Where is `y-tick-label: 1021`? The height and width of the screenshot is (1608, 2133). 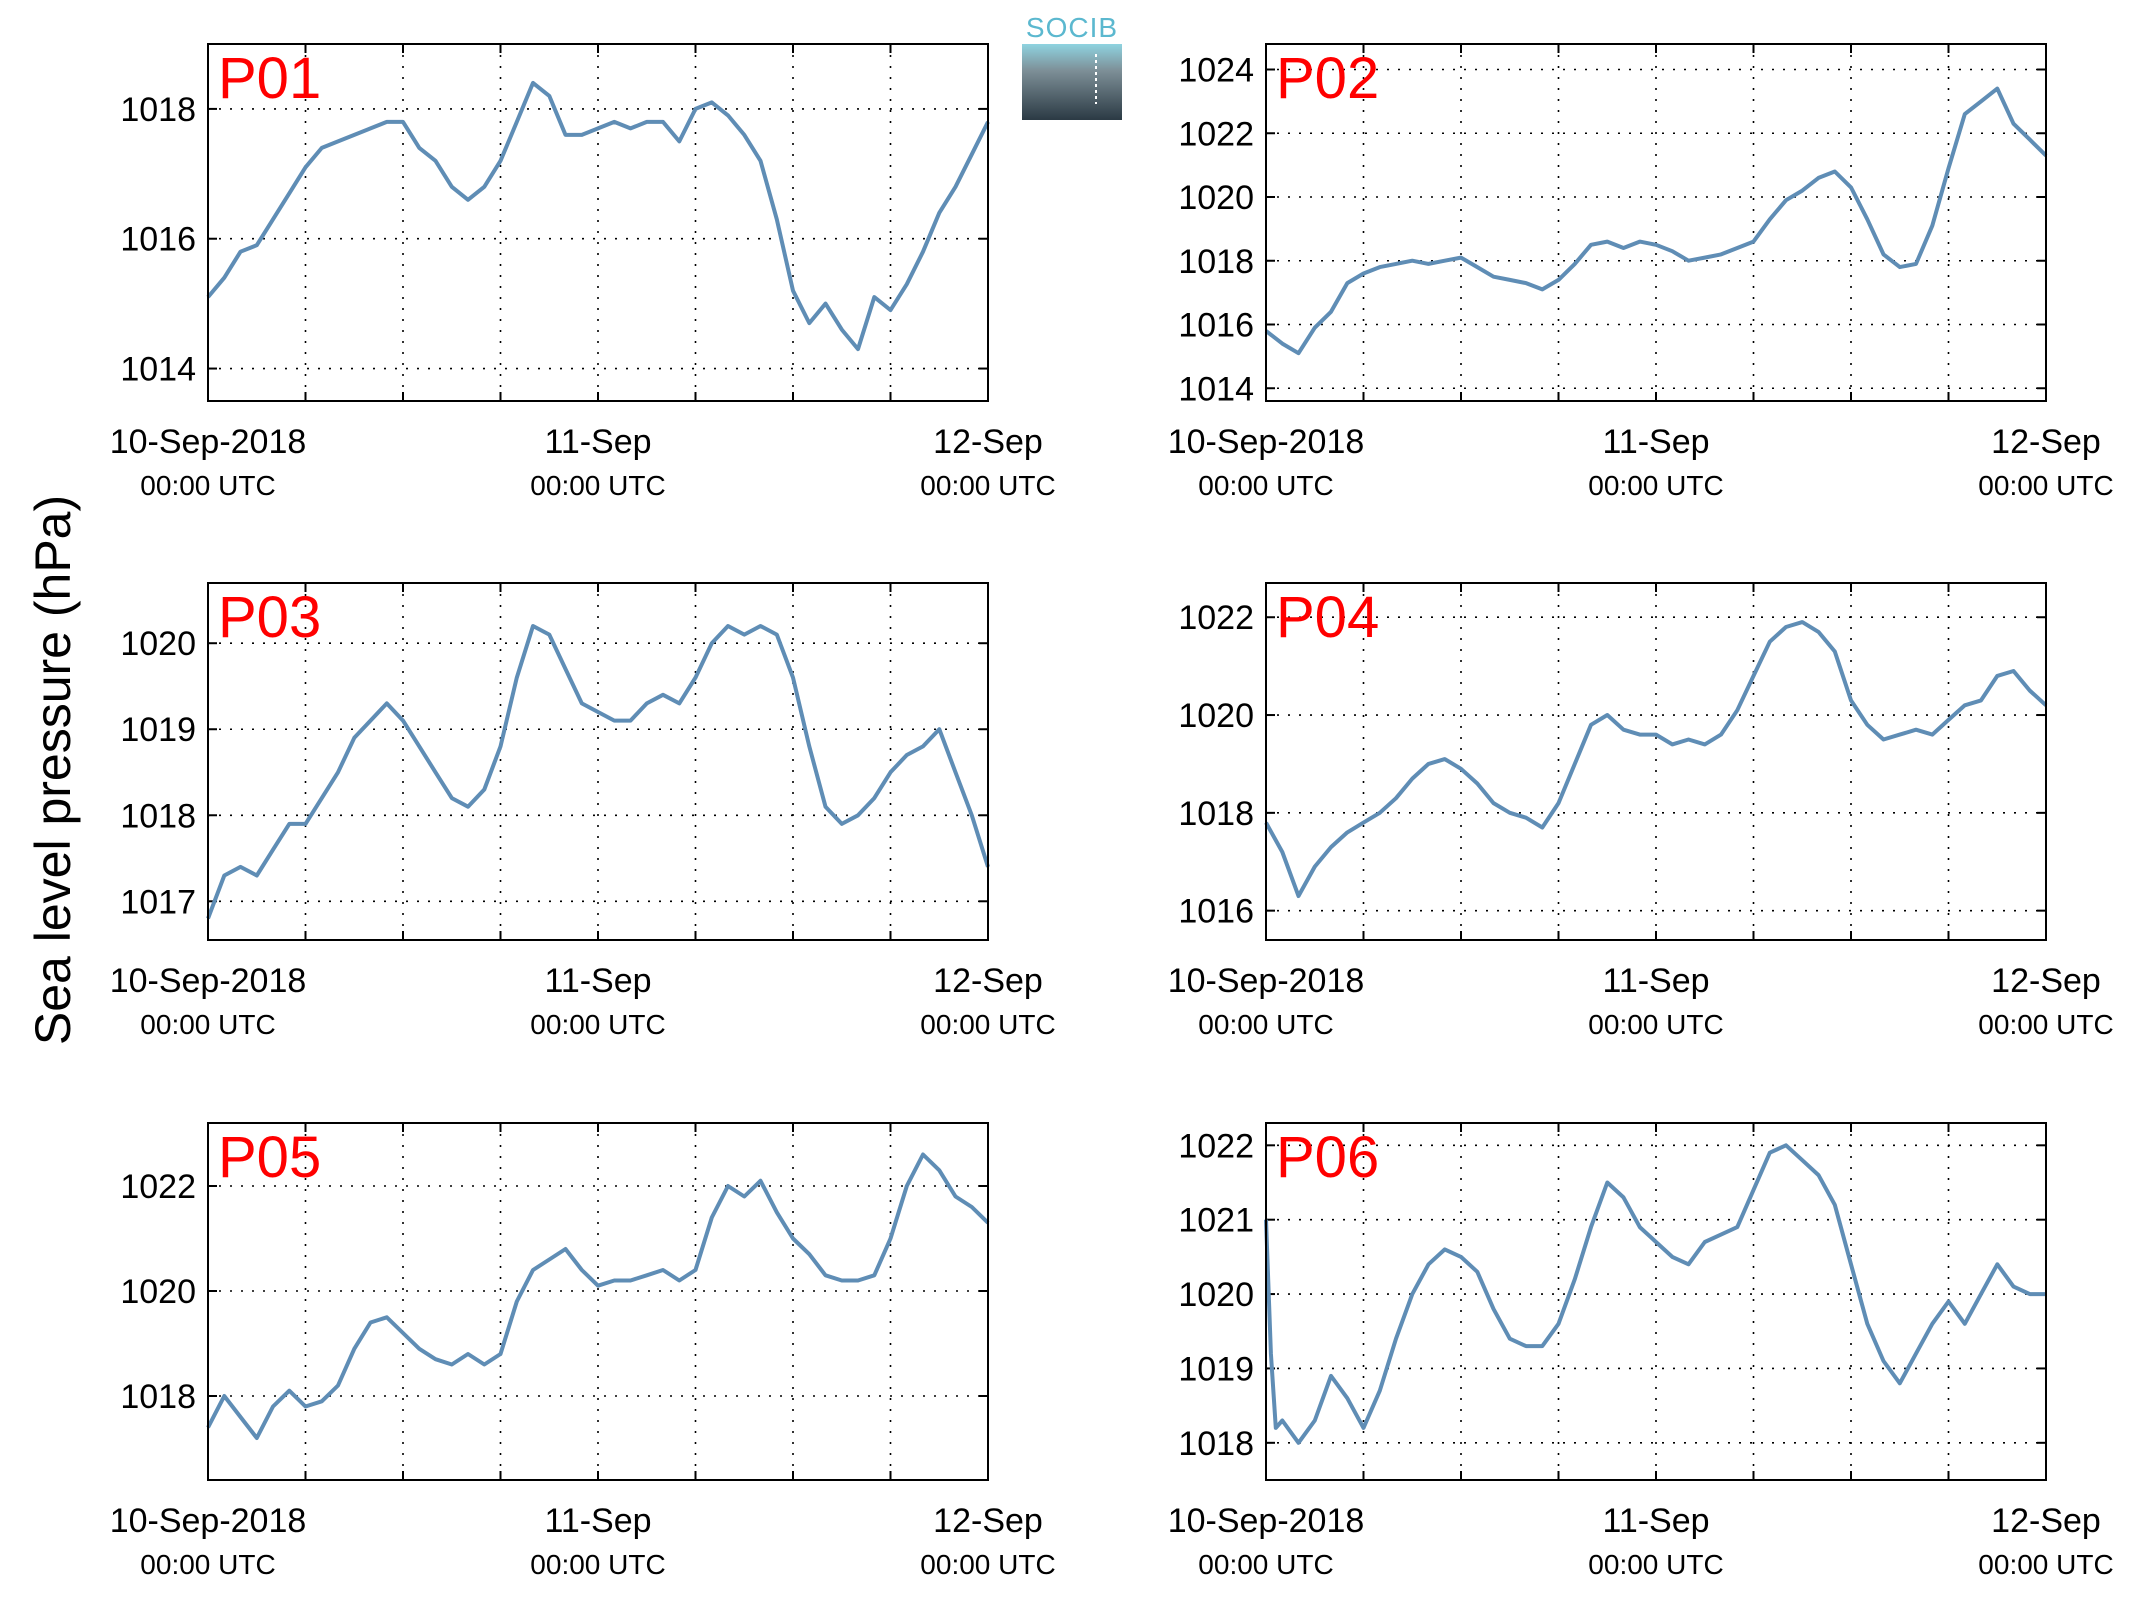
y-tick-label: 1021 is located at coordinates (1216, 1221).